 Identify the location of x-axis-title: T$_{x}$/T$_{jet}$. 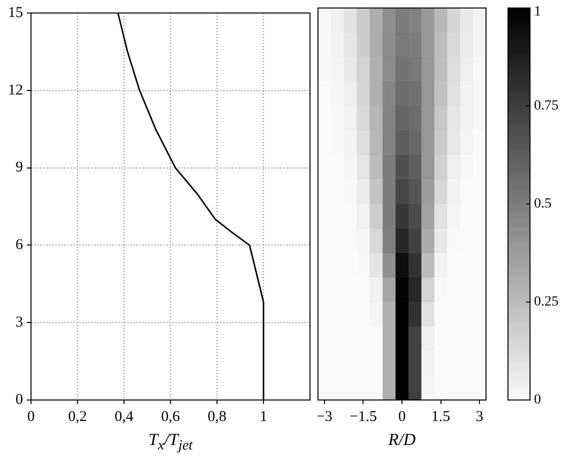
(170, 442).